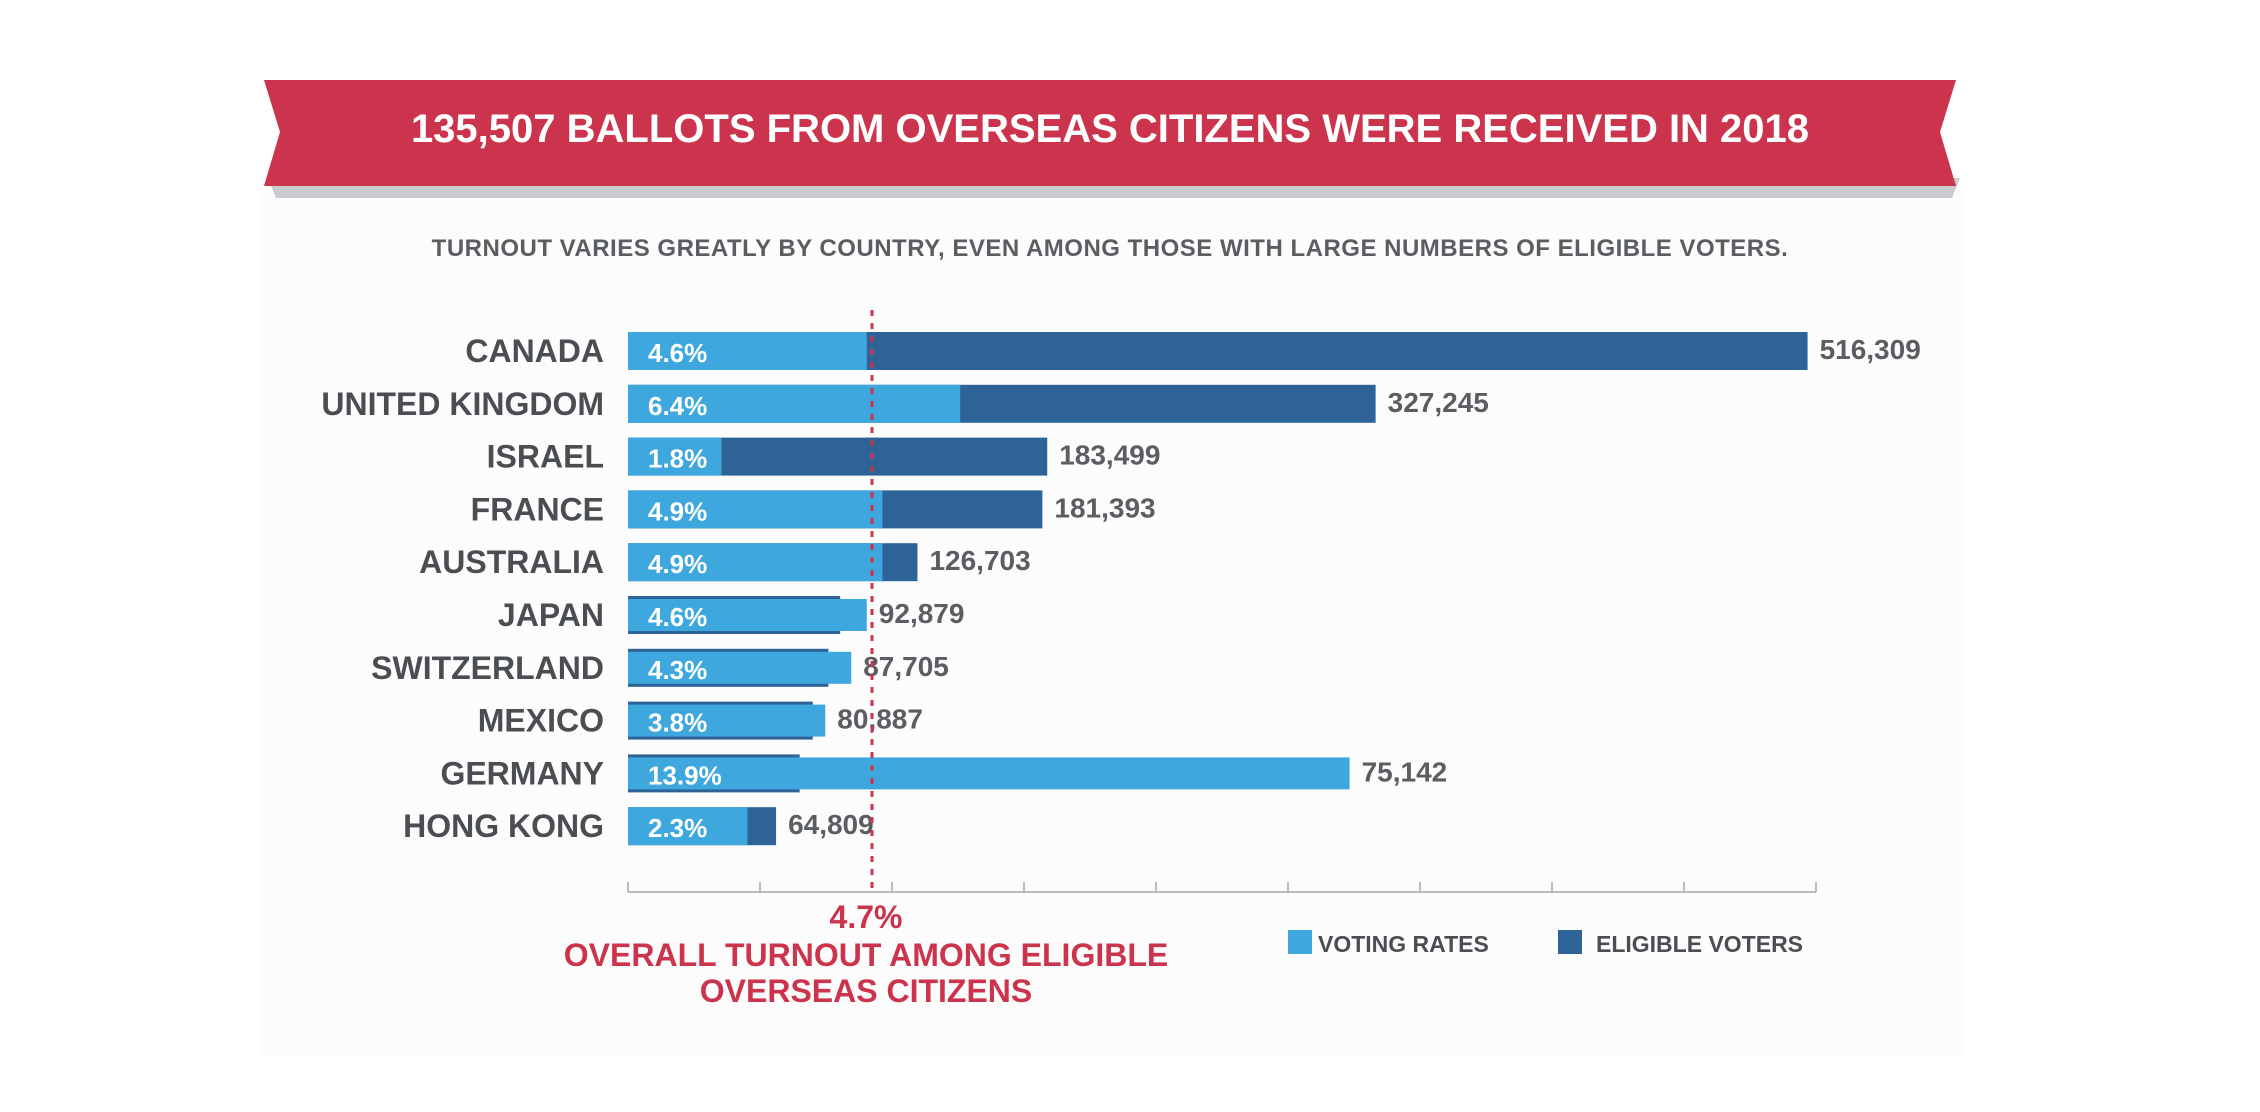 Image resolution: width=2260 pixels, height=1112 pixels. Describe the element at coordinates (906, 666) in the screenshot. I see `eligible-voters-value-switzerland: 87,705` at that location.